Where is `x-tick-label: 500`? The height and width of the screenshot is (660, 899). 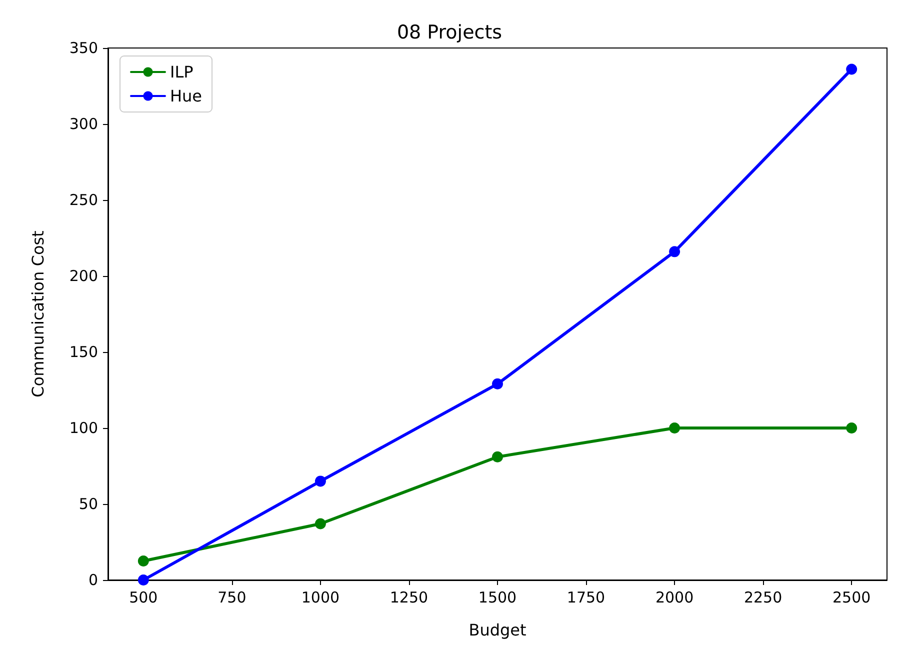
x-tick-label: 500 is located at coordinates (143, 597).